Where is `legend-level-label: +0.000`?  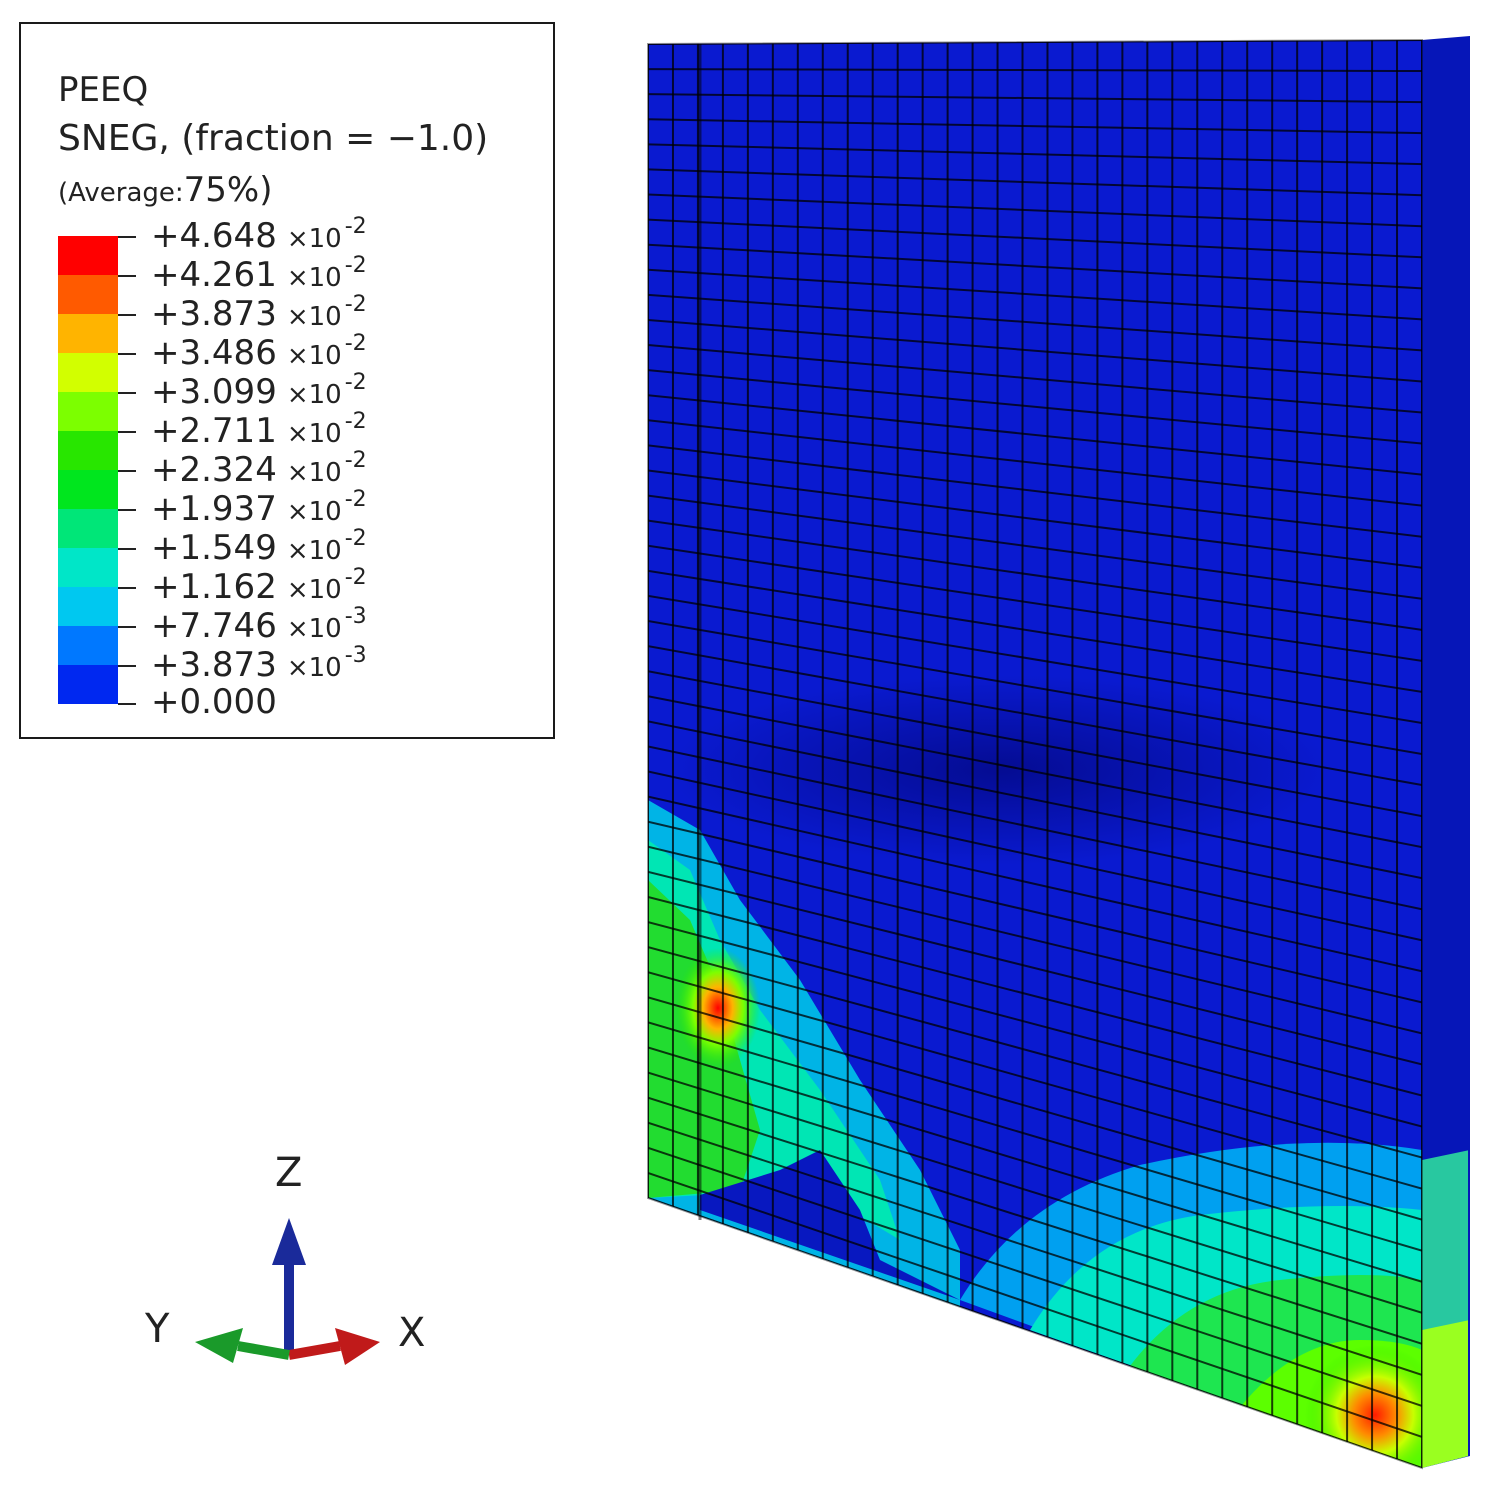
legend-level-label: +0.000 is located at coordinates (214, 702).